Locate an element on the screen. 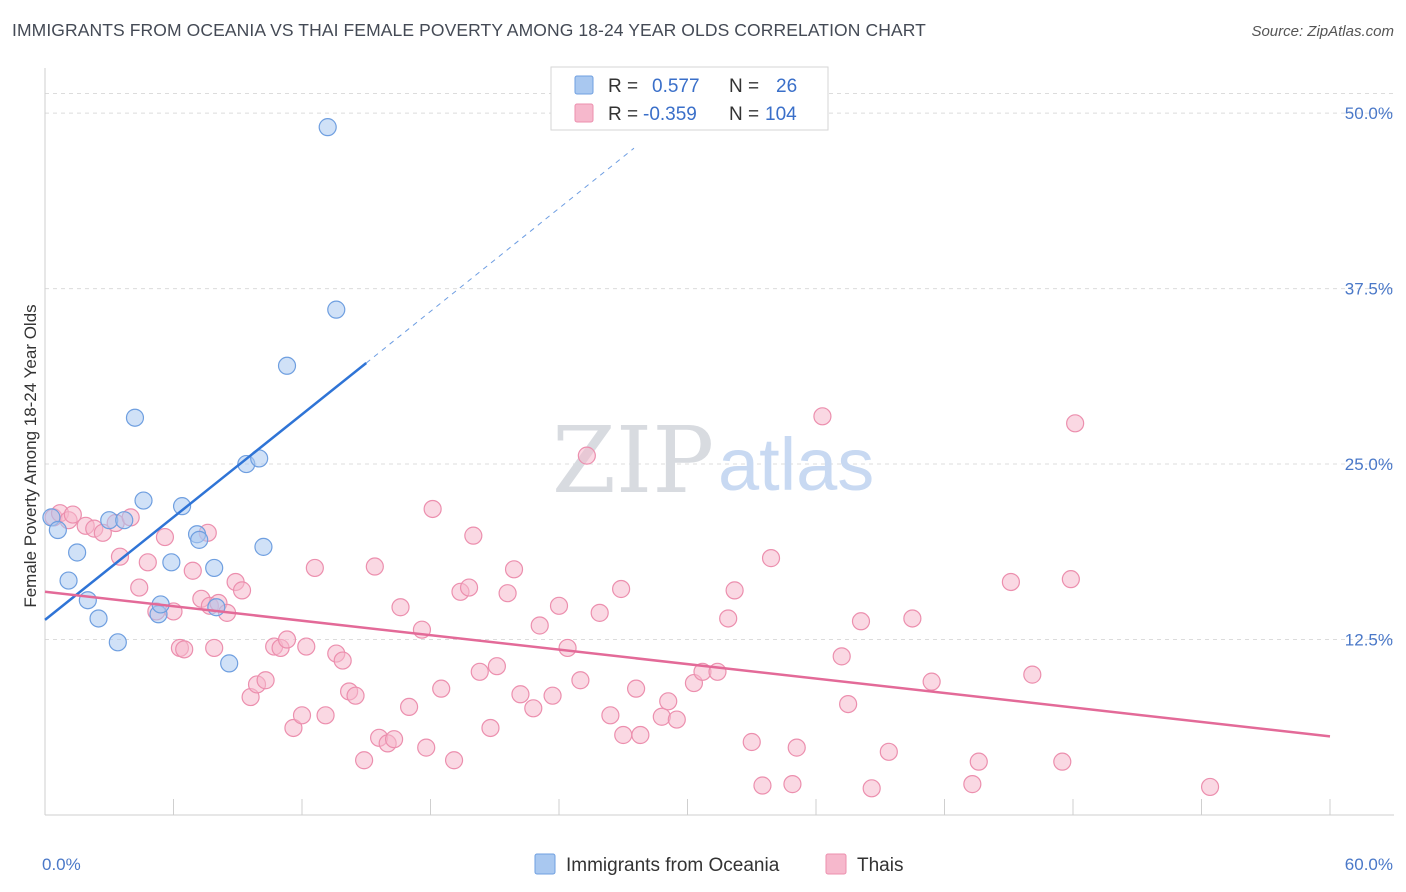 Image resolution: width=1406 pixels, height=892 pixels. x-tick-label-0: 0.0% is located at coordinates (61, 864).